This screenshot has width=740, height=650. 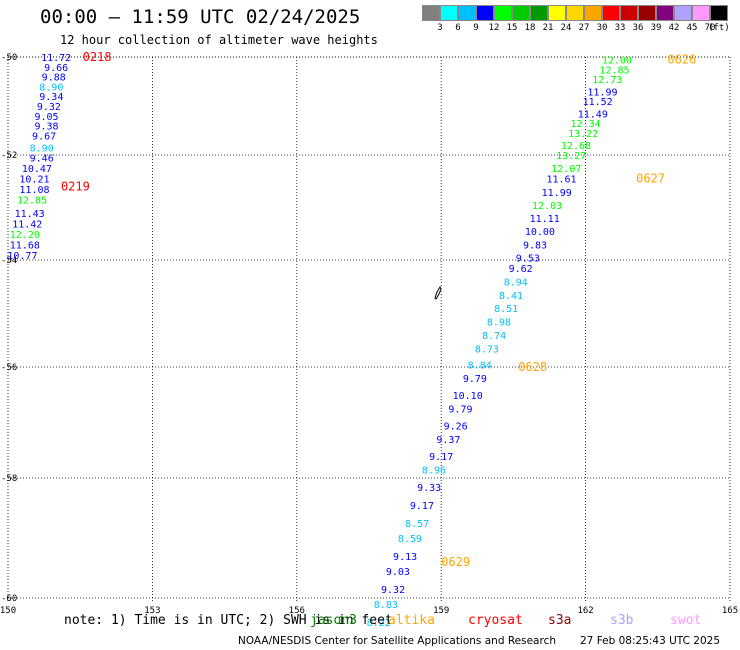 What do you see at coordinates (75, 187) in the screenshot?
I see `pass-time-label: 0219` at bounding box center [75, 187].